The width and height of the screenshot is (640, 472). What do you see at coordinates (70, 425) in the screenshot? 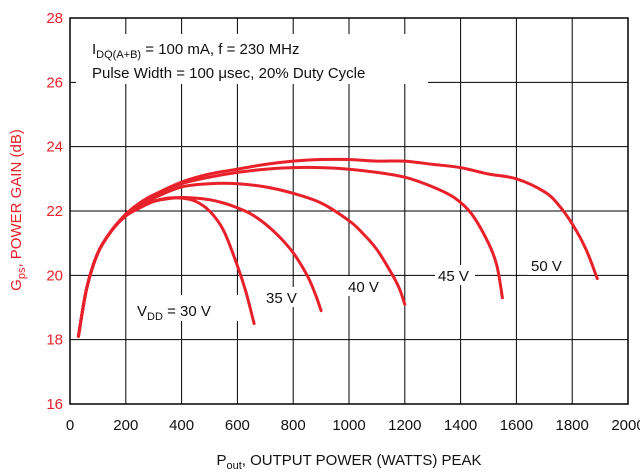
I see `x-tick-label: 0` at bounding box center [70, 425].